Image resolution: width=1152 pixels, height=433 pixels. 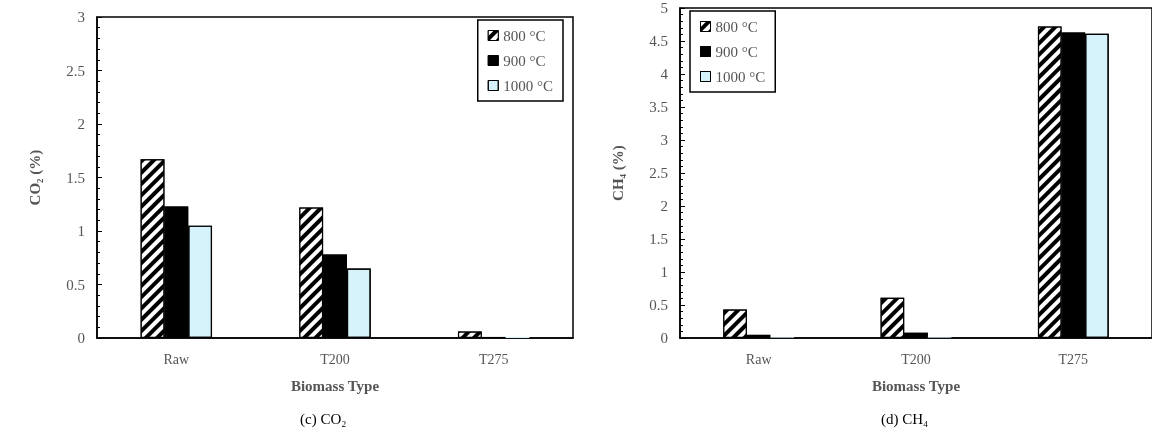 I want to click on text: (c) CO₂, so click(x=323, y=419).